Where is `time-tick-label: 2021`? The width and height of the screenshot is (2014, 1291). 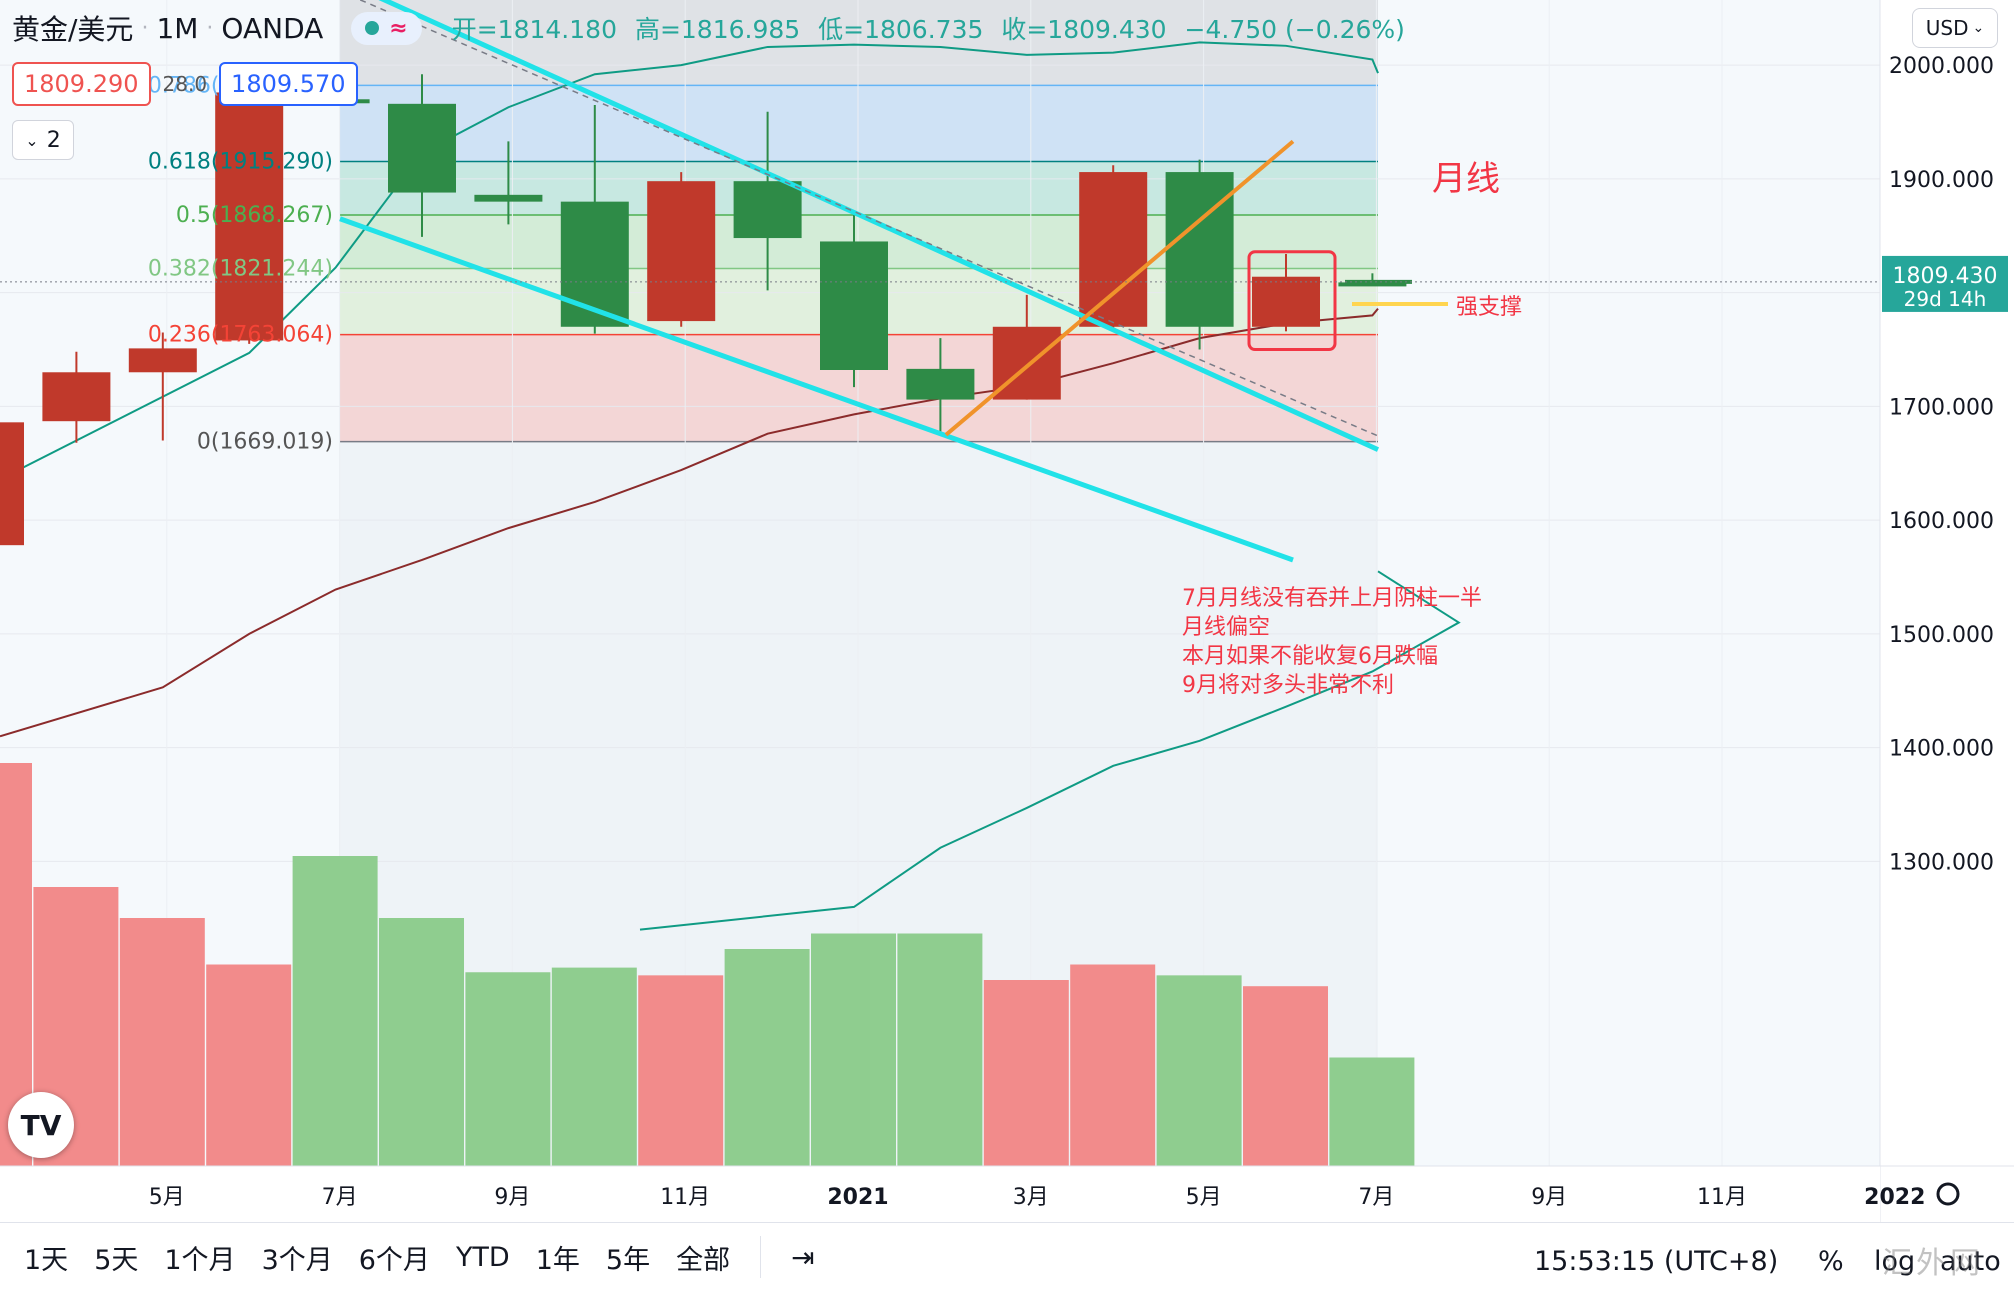
time-tick-label: 2021 is located at coordinates (857, 1197).